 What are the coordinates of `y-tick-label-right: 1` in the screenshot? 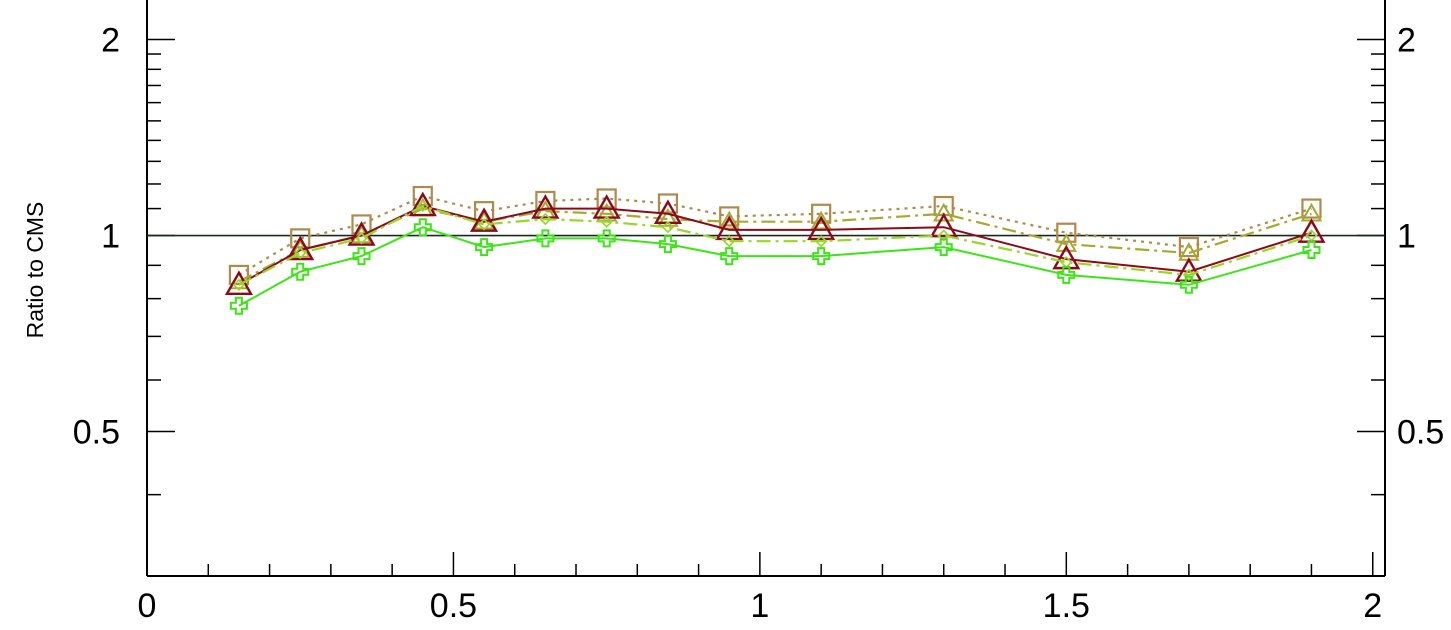 It's located at (1406, 237).